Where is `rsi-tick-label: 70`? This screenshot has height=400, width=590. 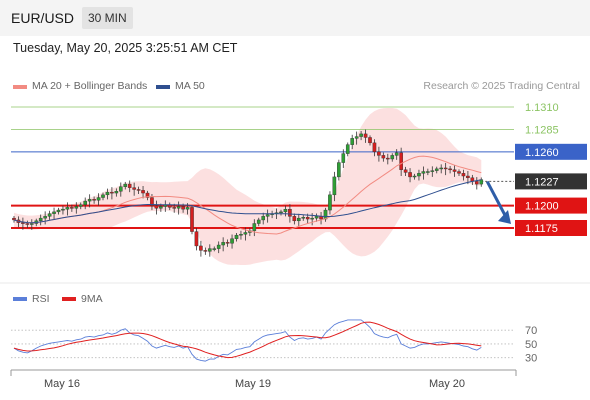 rsi-tick-label: 70 is located at coordinates (531, 331).